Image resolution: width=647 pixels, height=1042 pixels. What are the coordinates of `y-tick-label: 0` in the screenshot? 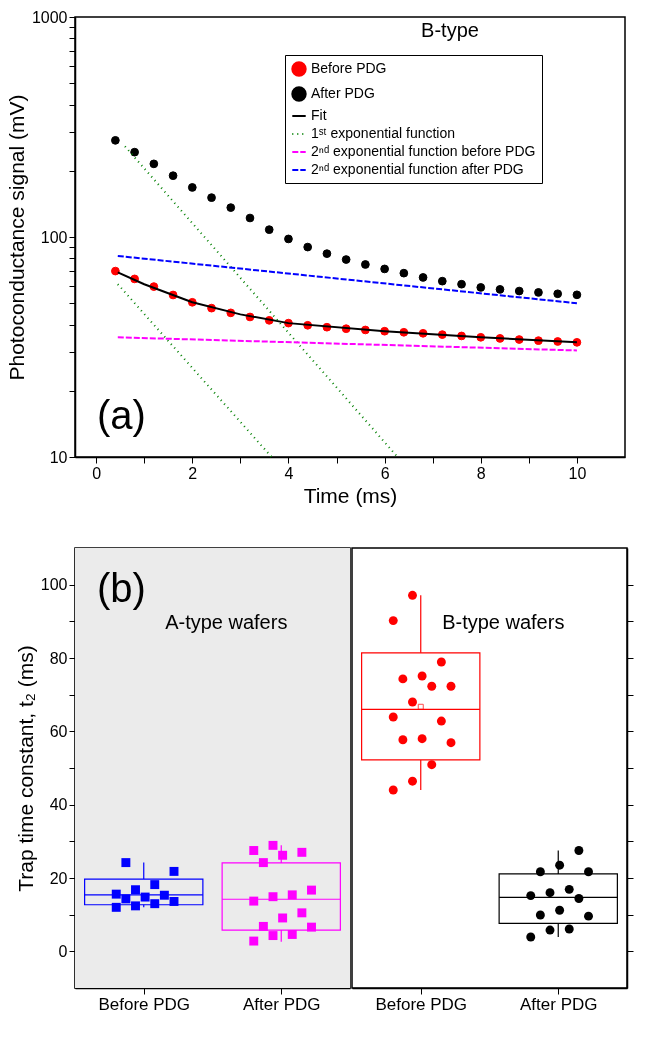 It's located at (63, 951).